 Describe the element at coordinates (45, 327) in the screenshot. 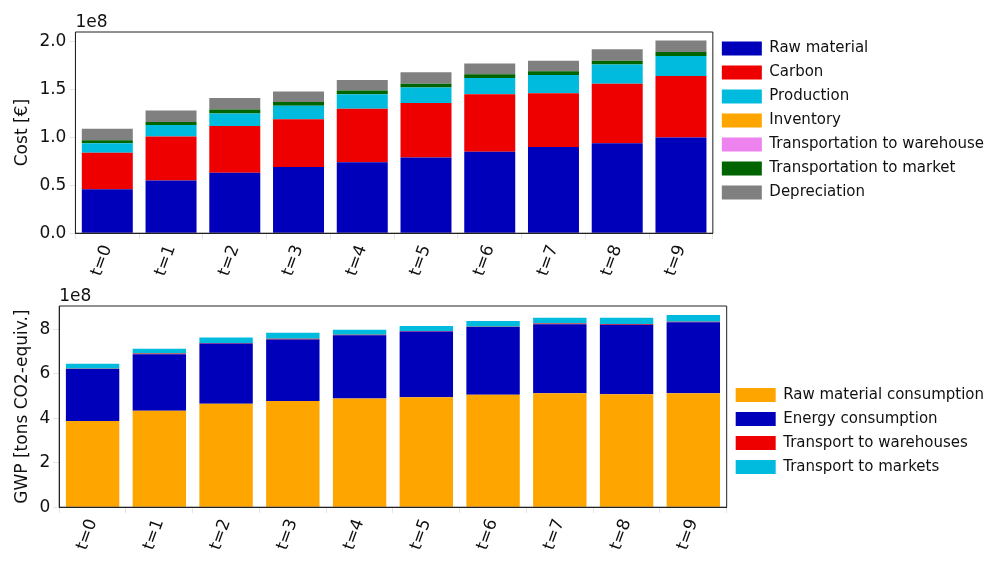

I see `y-tick-label: 8` at that location.